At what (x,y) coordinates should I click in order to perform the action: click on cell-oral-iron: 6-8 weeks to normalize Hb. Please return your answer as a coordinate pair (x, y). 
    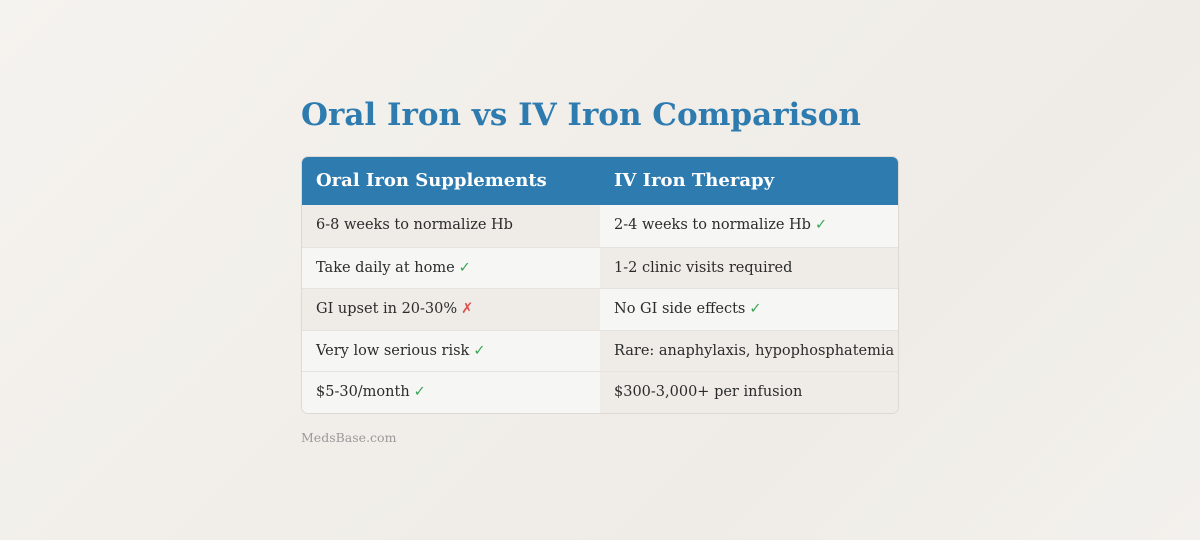
    Looking at the image, I should click on (451, 226).